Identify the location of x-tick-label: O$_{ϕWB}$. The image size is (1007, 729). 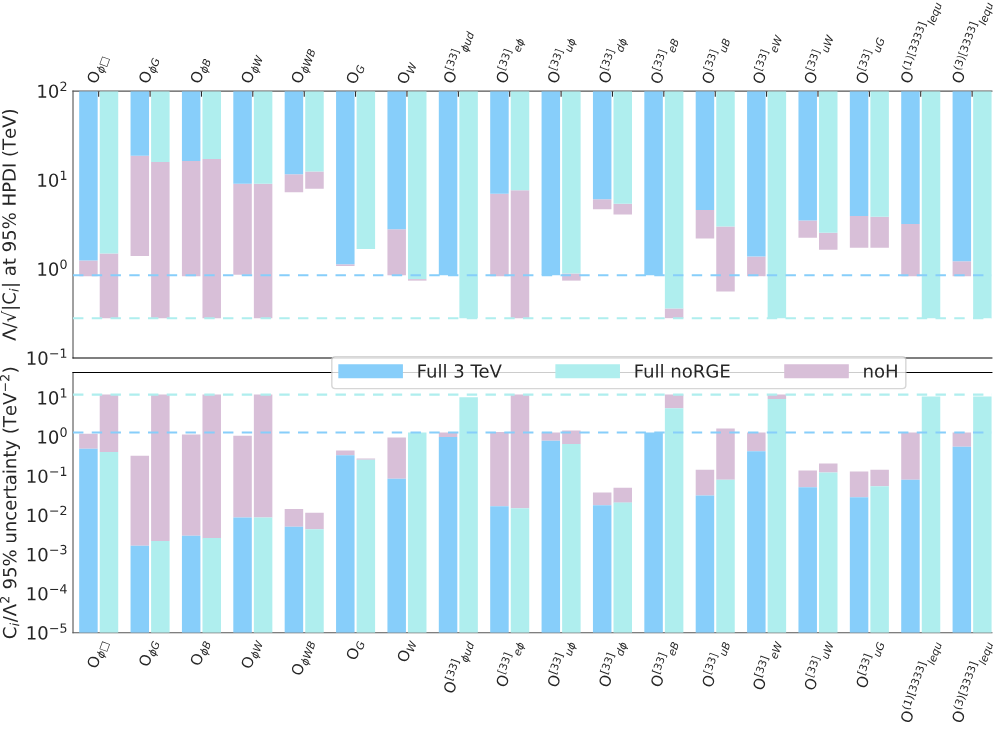
(304, 658).